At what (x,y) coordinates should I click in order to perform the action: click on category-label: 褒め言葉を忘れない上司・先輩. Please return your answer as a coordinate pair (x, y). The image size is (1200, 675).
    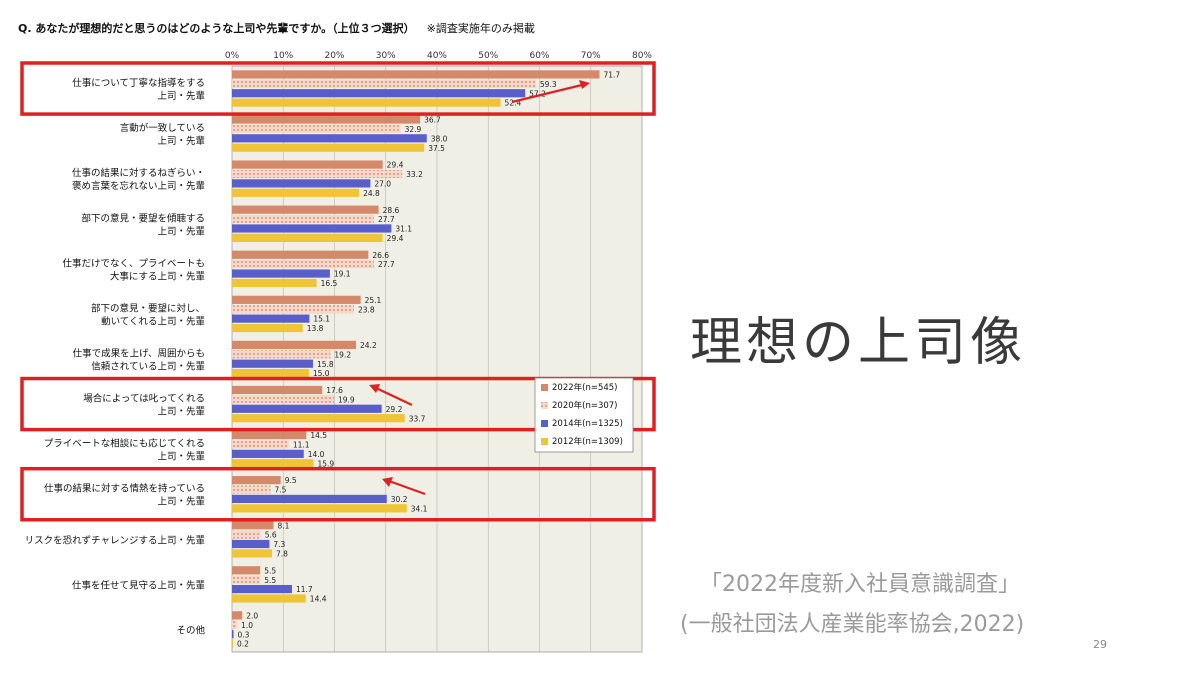
    Looking at the image, I should click on (138, 186).